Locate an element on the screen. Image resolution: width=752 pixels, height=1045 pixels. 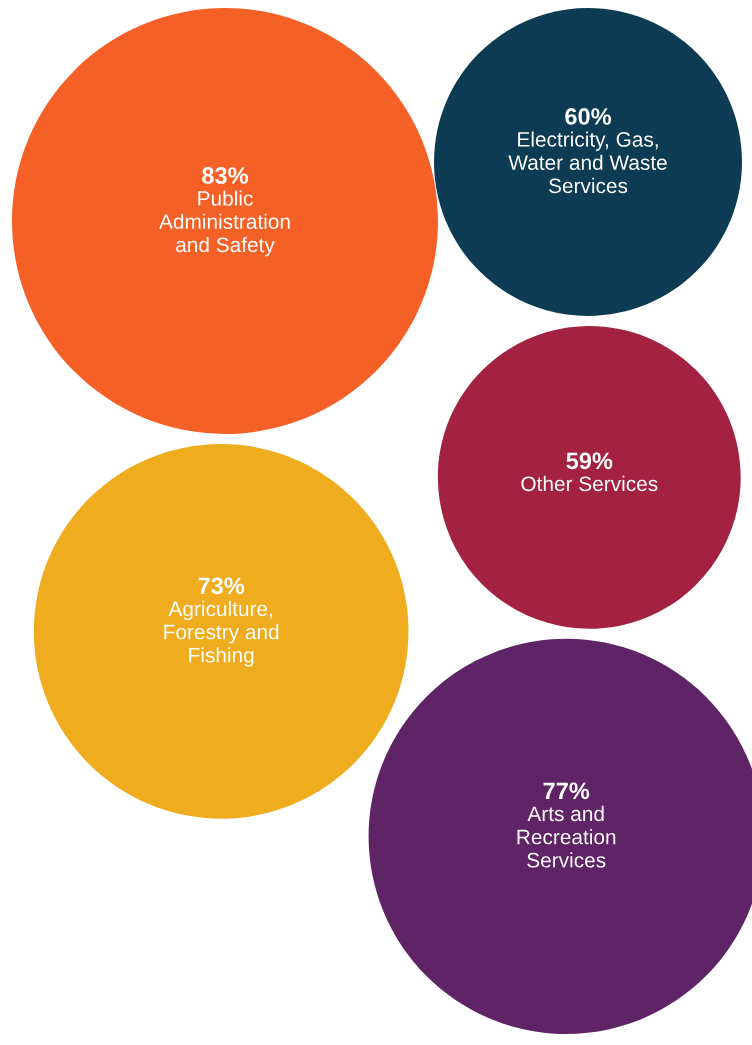
data-label: 60% is located at coordinates (588, 116).